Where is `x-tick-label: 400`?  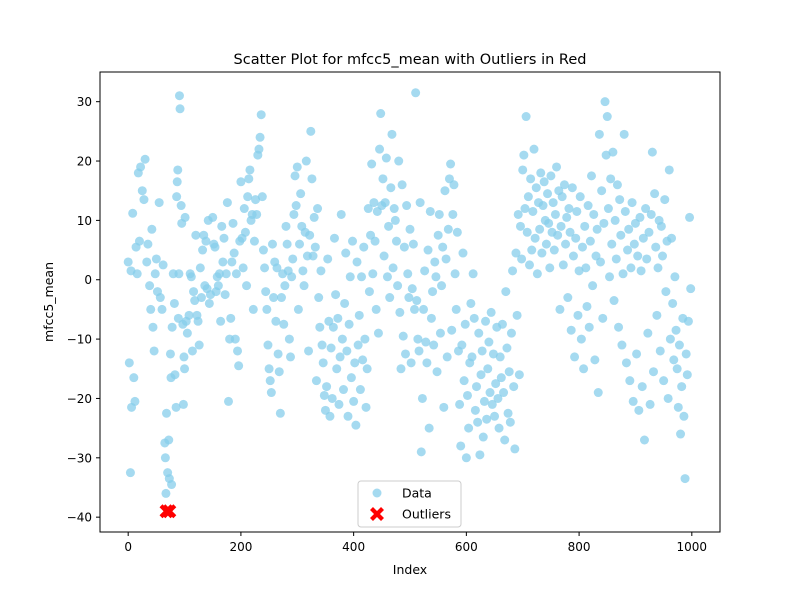 x-tick-label: 400 is located at coordinates (353, 547).